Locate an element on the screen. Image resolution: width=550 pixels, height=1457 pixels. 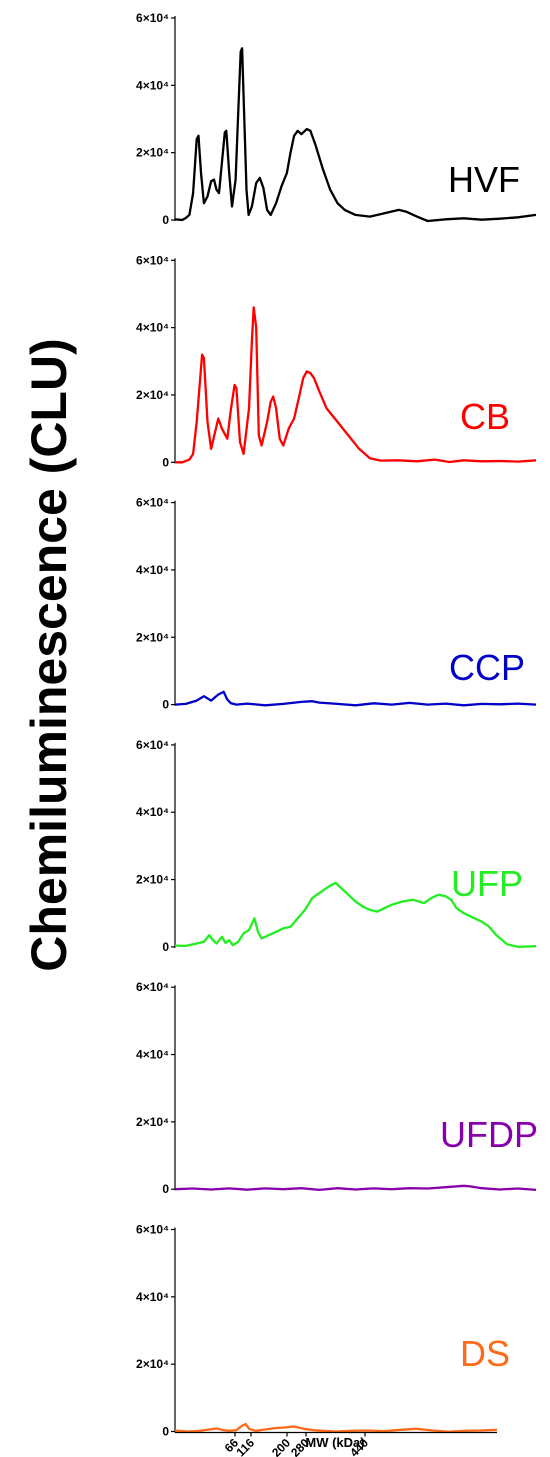
x-tick-label: 200 is located at coordinates (281, 1446).